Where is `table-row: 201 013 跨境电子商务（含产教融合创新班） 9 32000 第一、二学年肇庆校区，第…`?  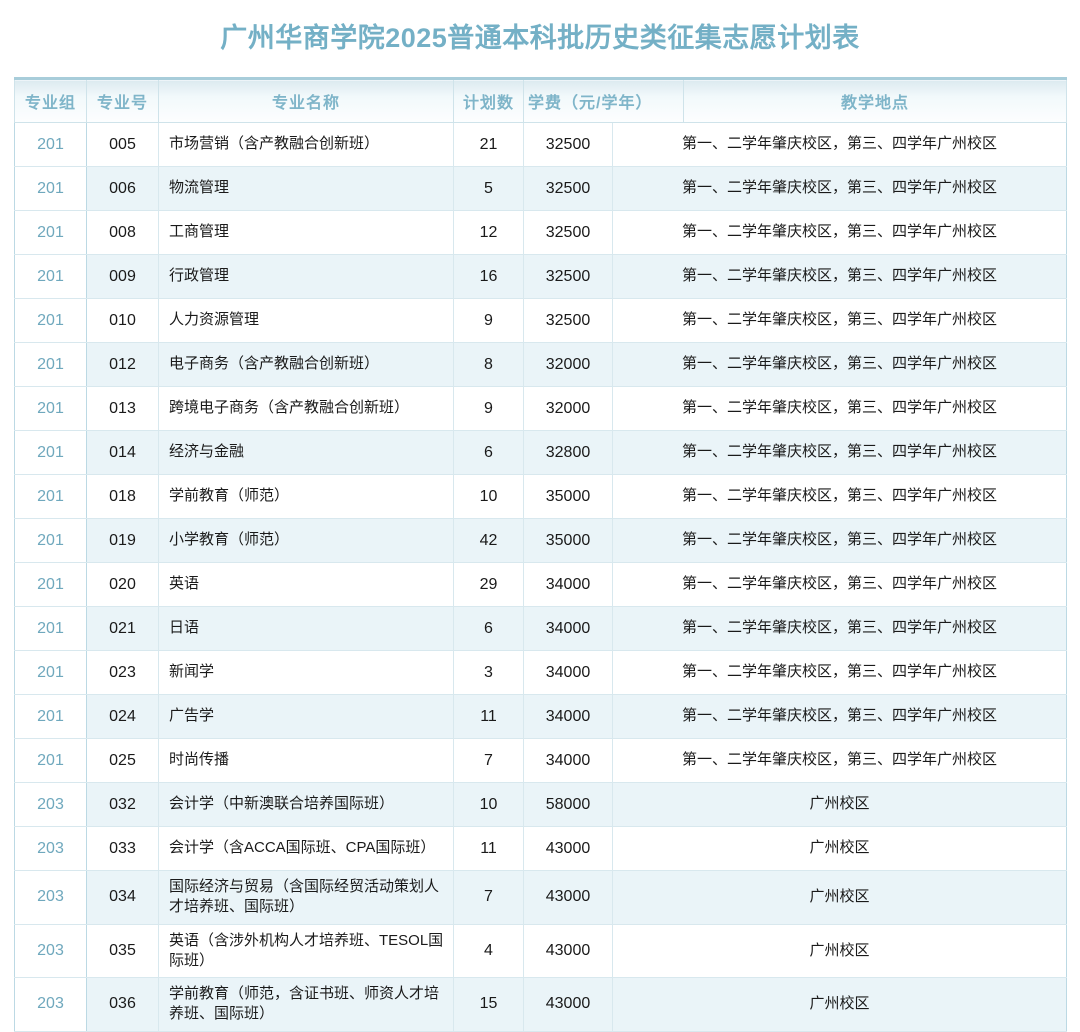 table-row: 201 013 跨境电子商务（含产教融合创新班） 9 32000 第一、二学年肇庆校区，第… is located at coordinates (540, 408).